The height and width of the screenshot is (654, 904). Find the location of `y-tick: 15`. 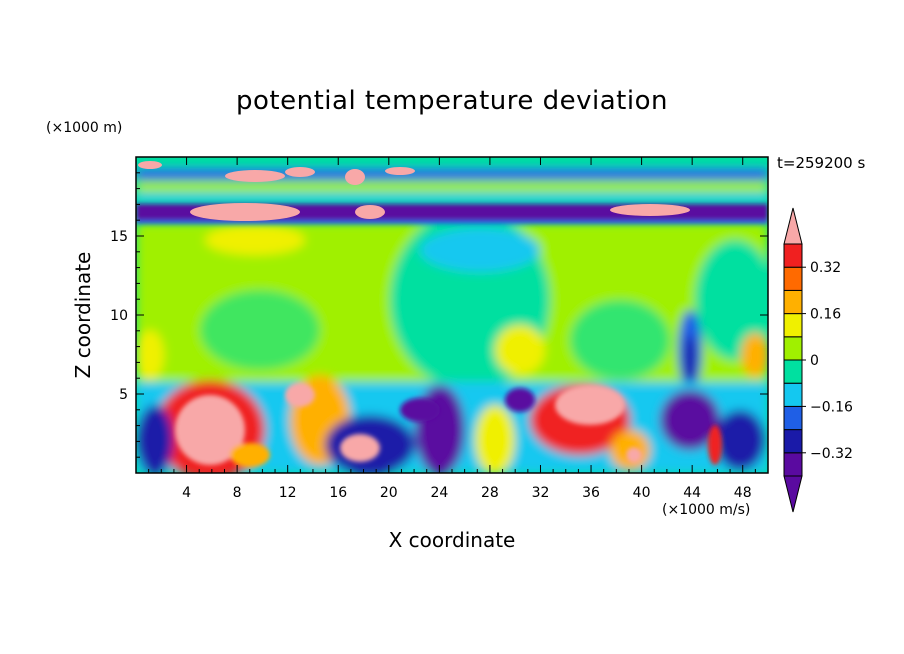

y-tick: 15 is located at coordinates (439, 237).